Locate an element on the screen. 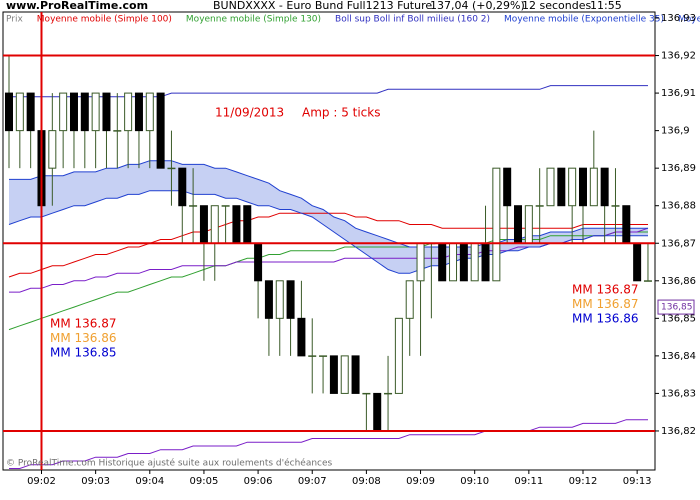 This screenshot has width=700, height=500. last-price-label: 136,85 is located at coordinates (677, 308).